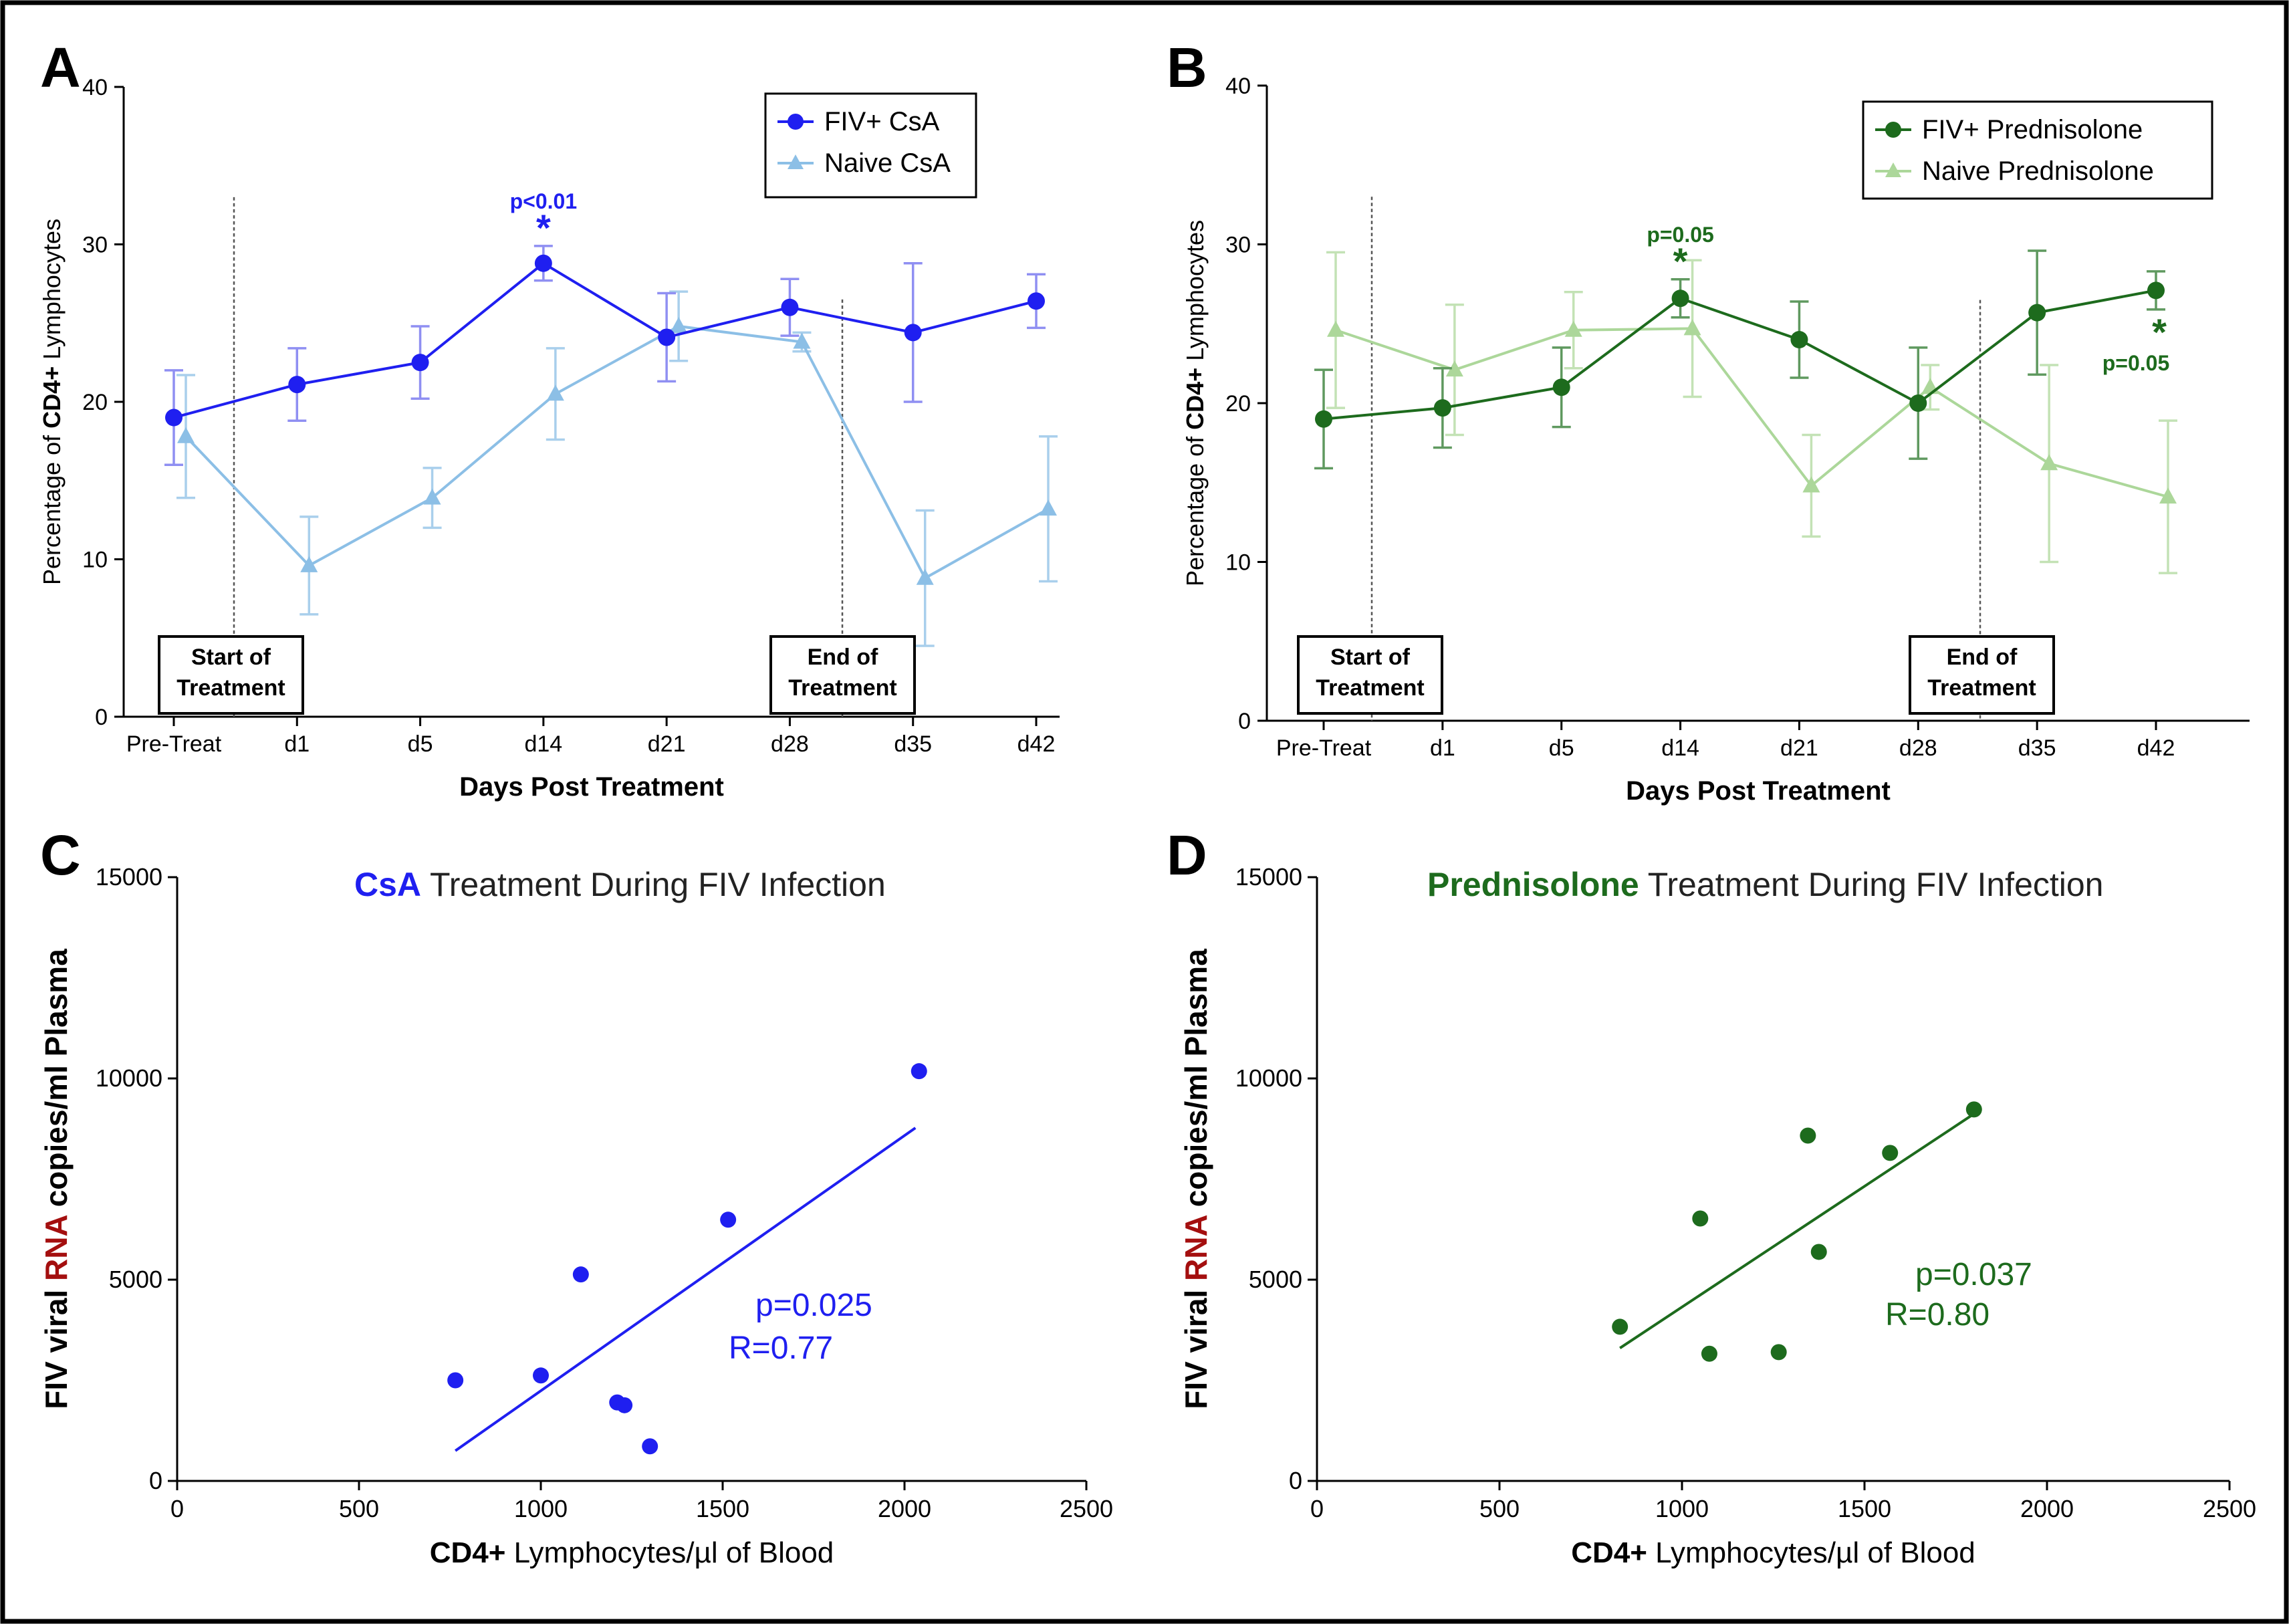  What do you see at coordinates (1973, 1274) in the screenshot?
I see `p-value-label: p=0.037` at bounding box center [1973, 1274].